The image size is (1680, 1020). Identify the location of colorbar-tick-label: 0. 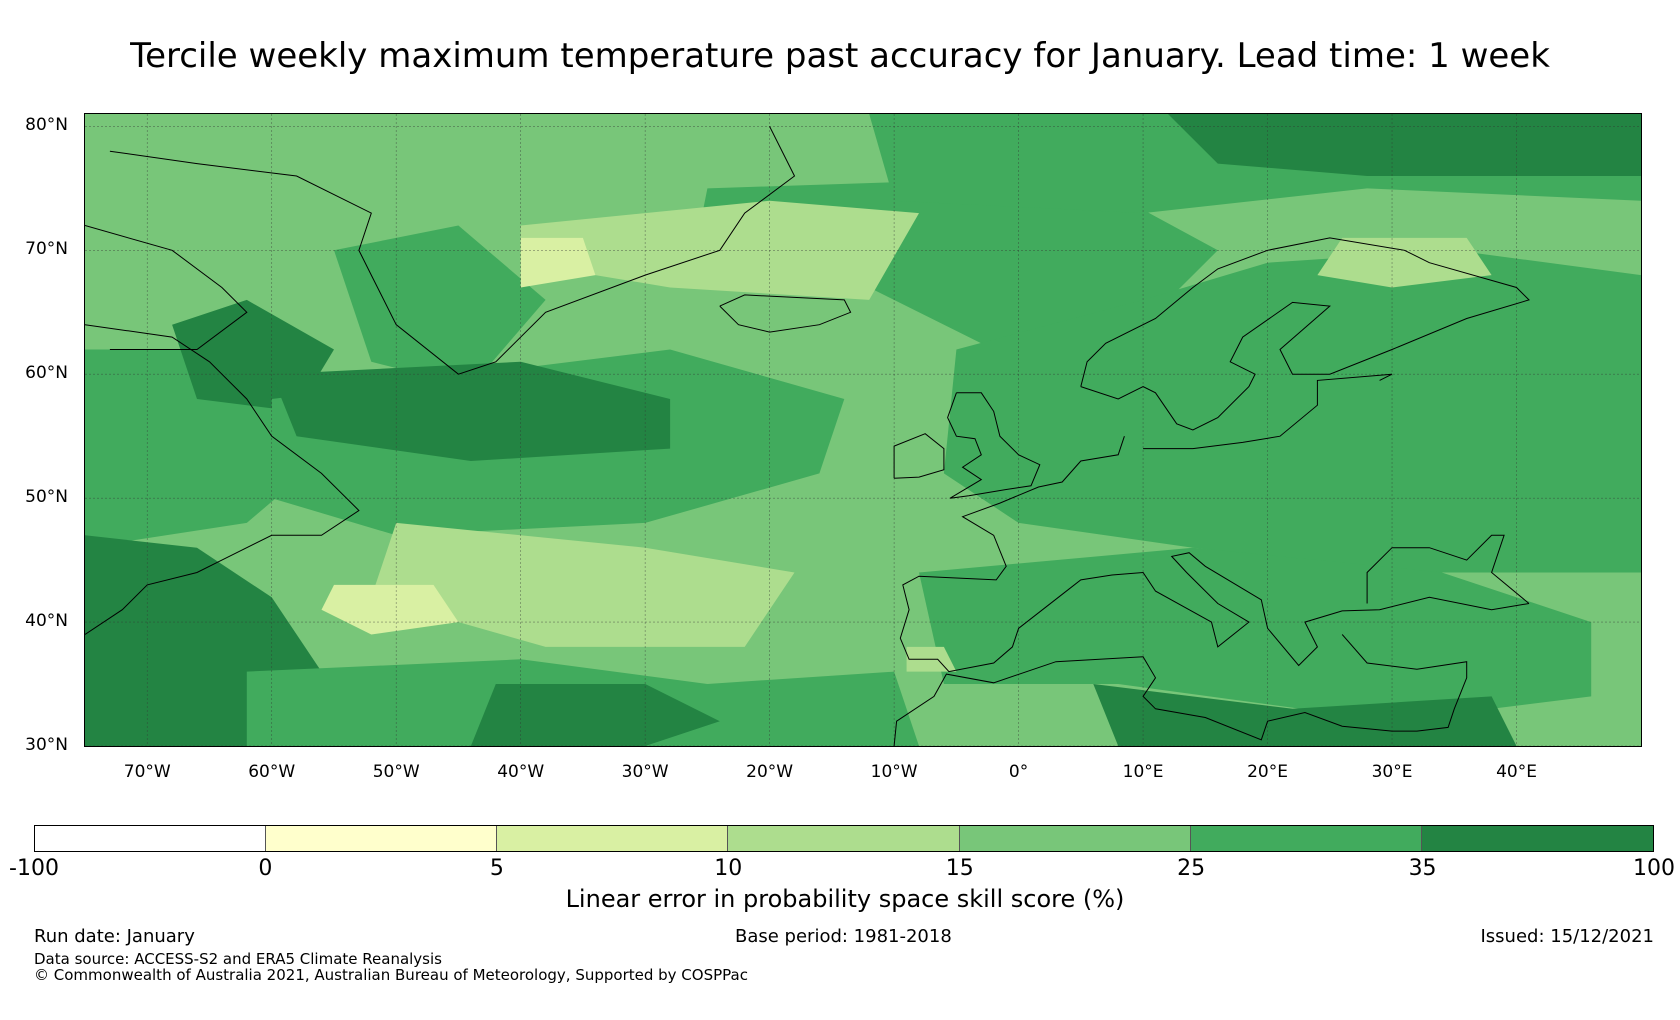
(265, 868).